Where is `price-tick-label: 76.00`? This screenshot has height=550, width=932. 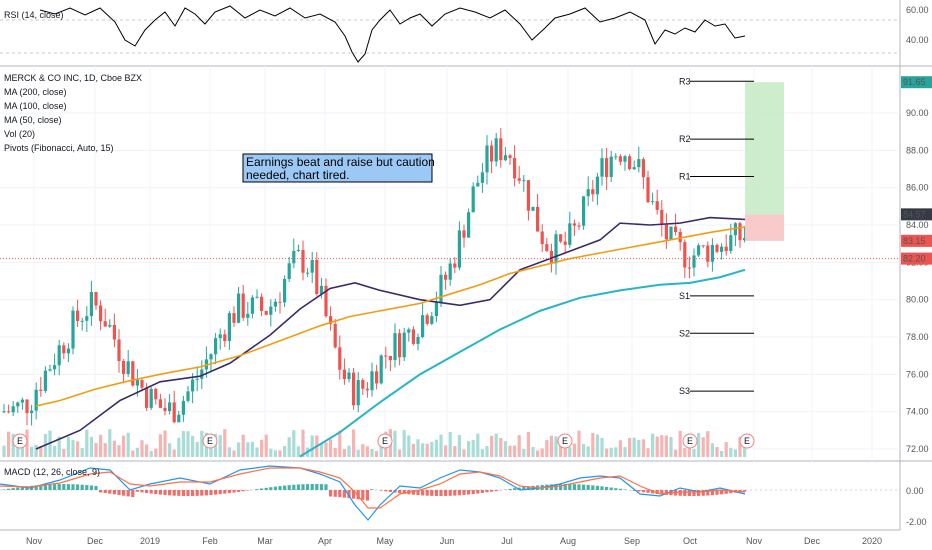 price-tick-label: 76.00 is located at coordinates (917, 374).